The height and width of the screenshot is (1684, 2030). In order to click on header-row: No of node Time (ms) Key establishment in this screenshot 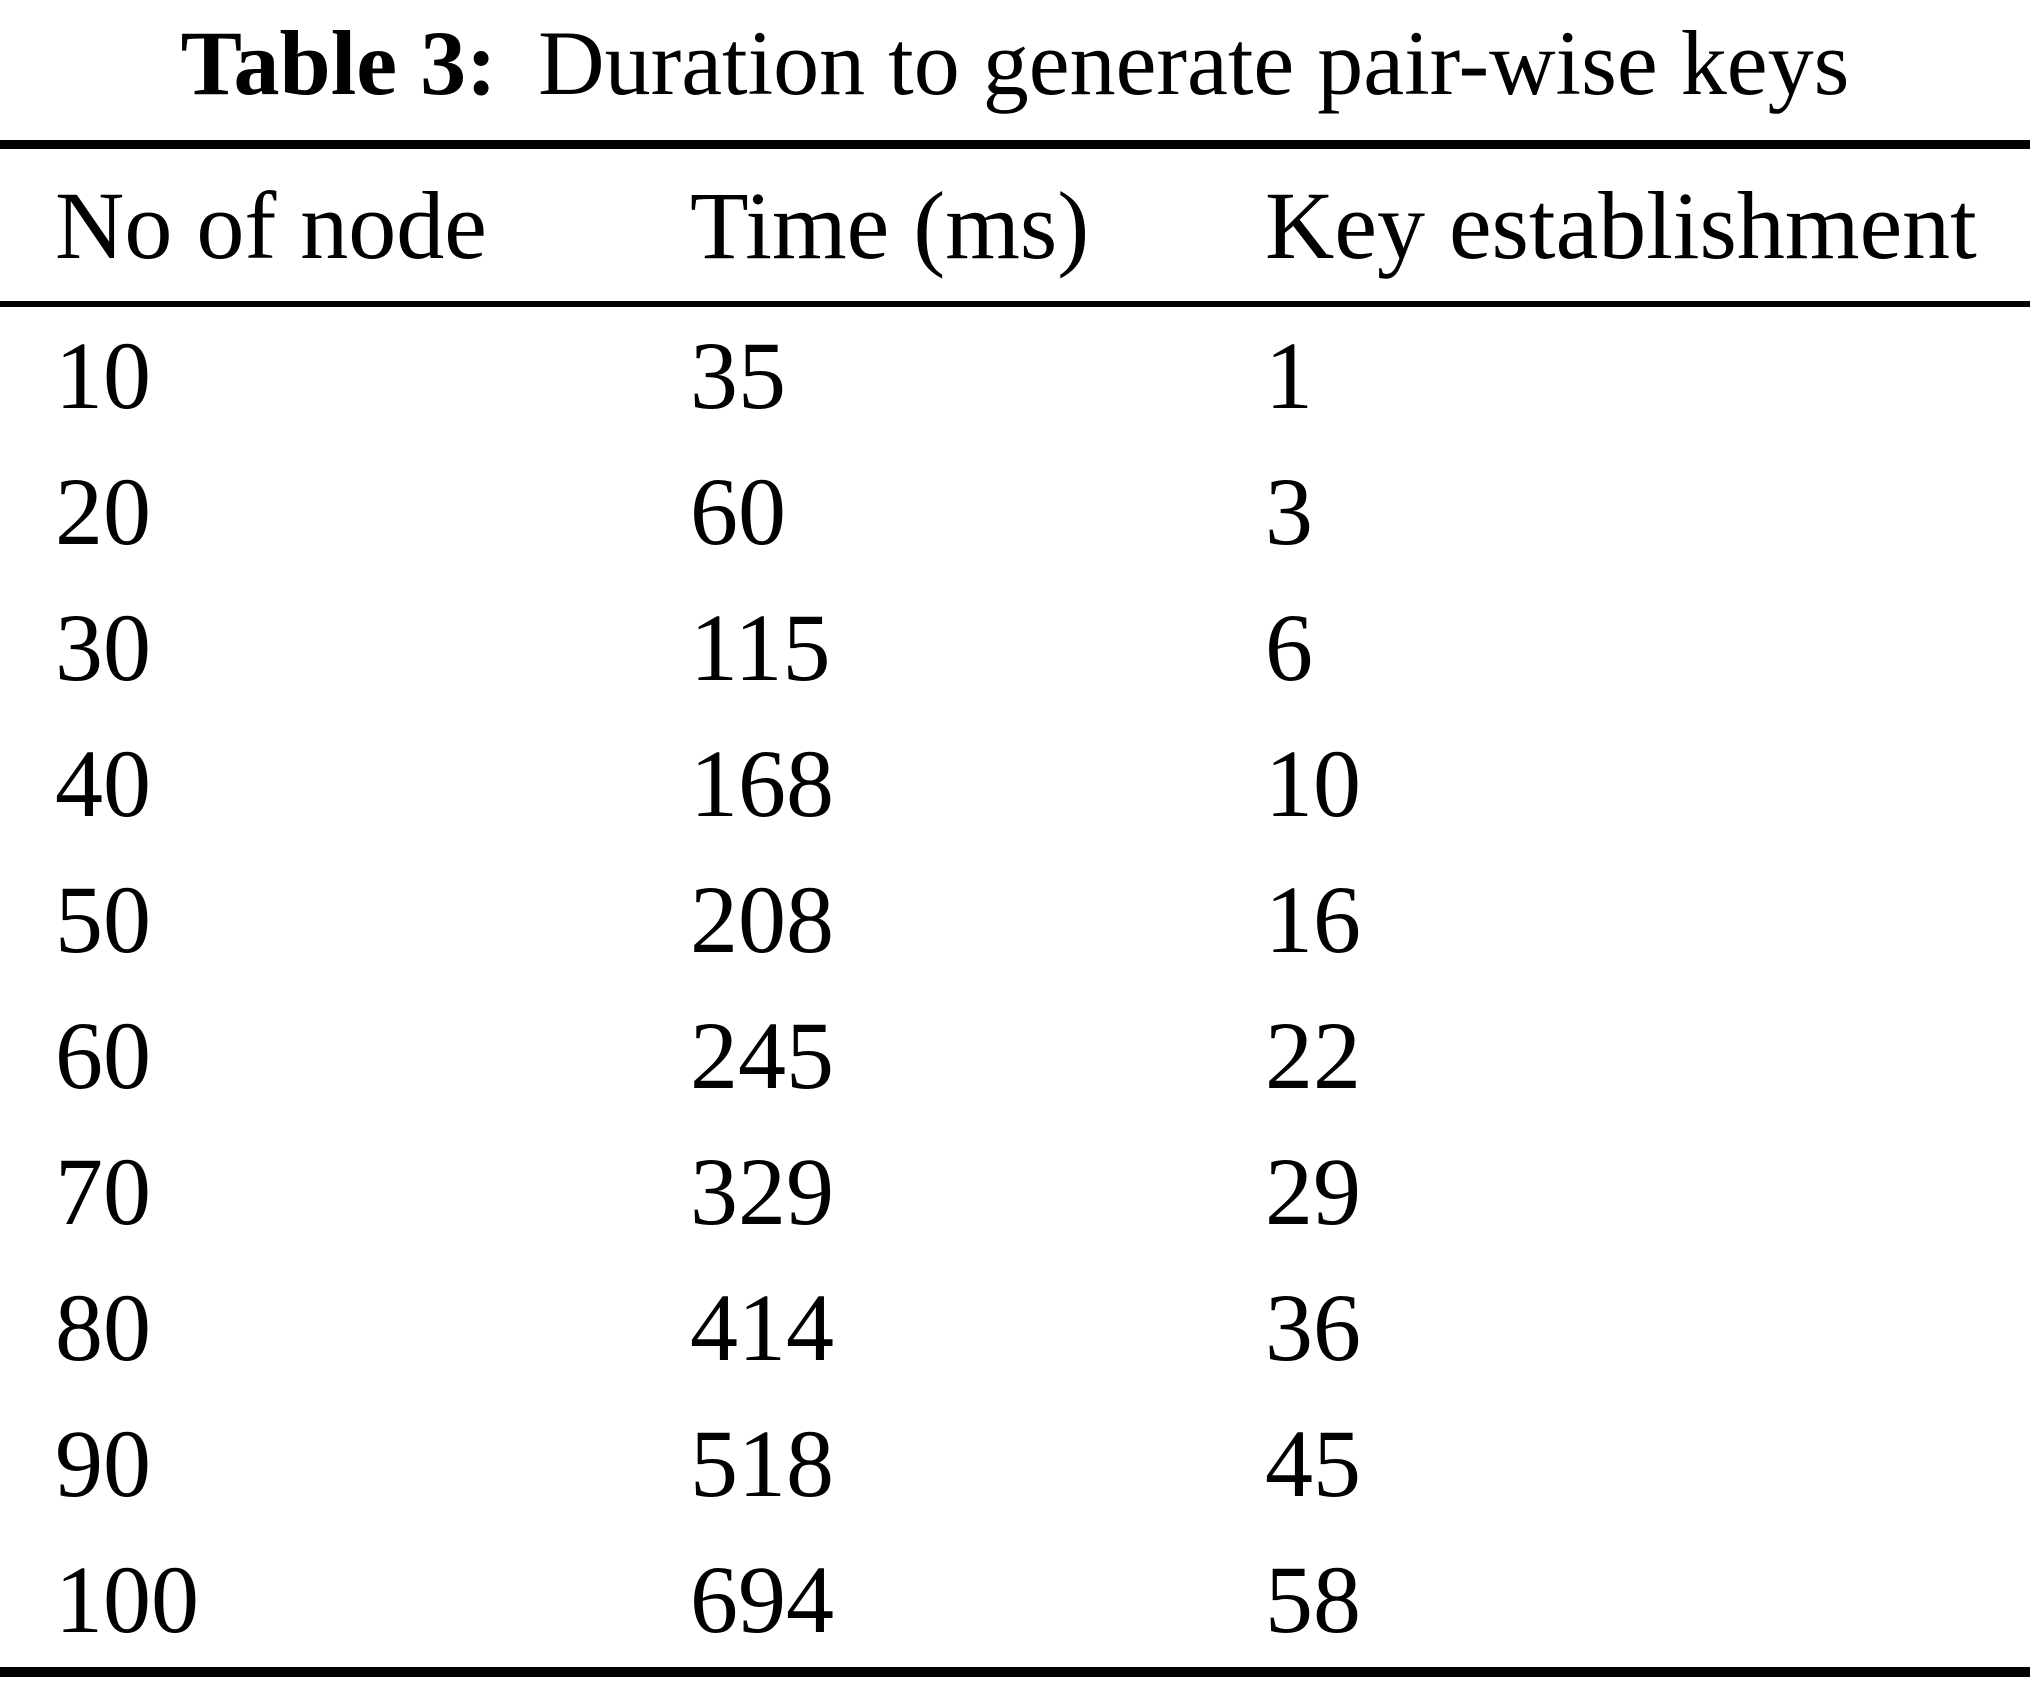, I will do `click(1015, 225)`.